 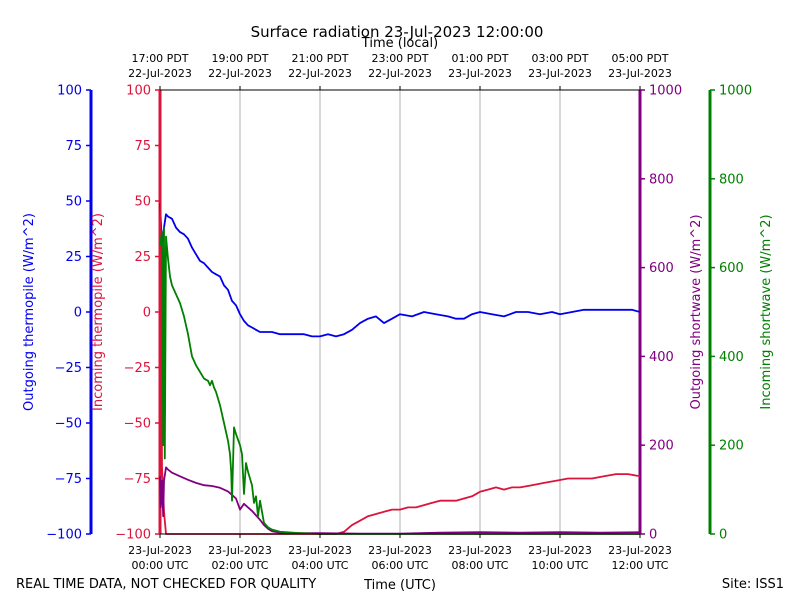 I want to click on bottom-tick-label: 10:00 UTC, so click(x=559, y=565).